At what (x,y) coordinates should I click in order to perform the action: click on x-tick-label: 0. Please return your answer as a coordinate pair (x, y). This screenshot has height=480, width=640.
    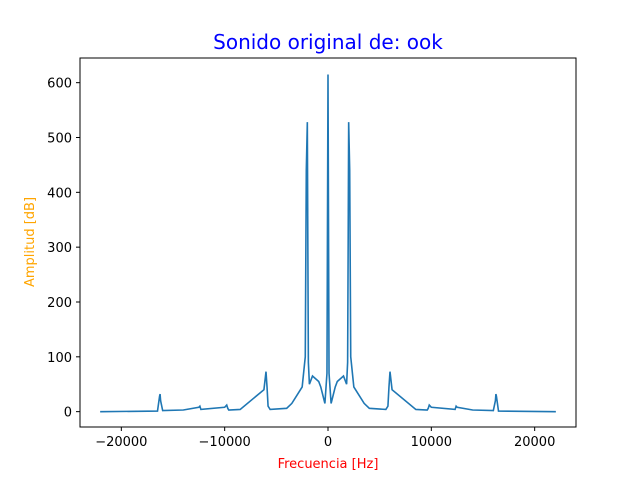
    Looking at the image, I should click on (328, 442).